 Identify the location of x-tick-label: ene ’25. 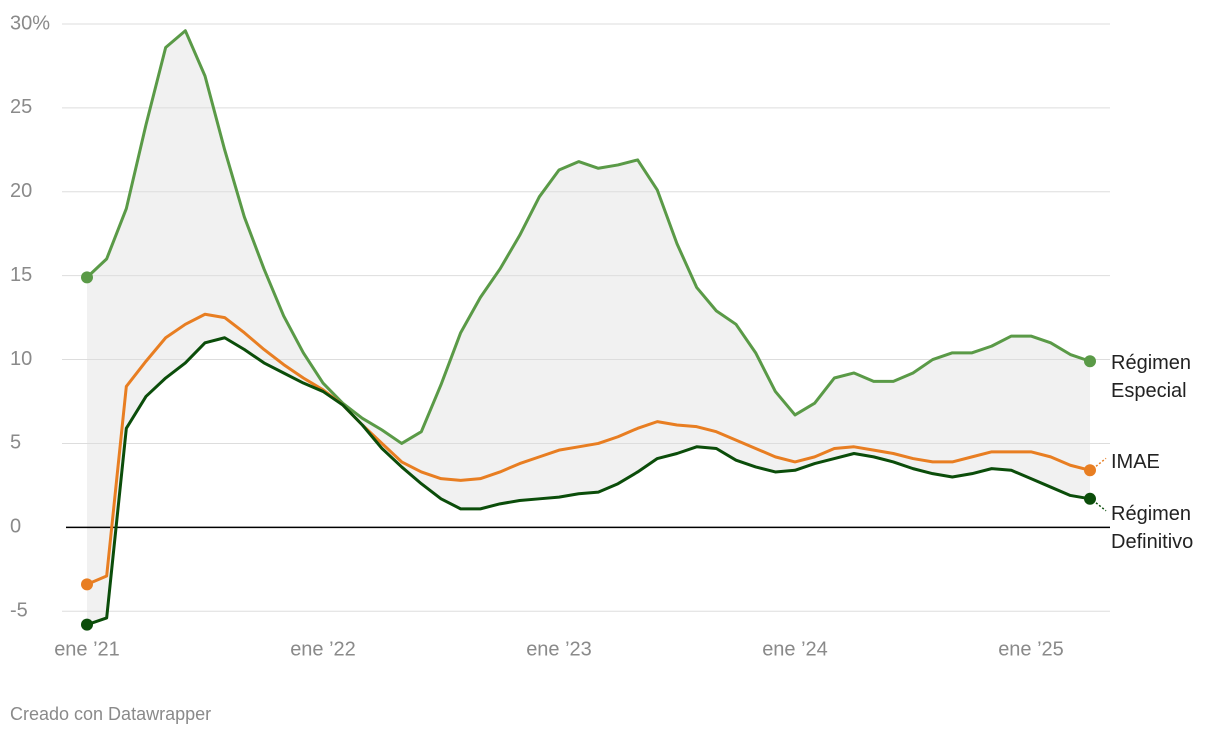
(1031, 649).